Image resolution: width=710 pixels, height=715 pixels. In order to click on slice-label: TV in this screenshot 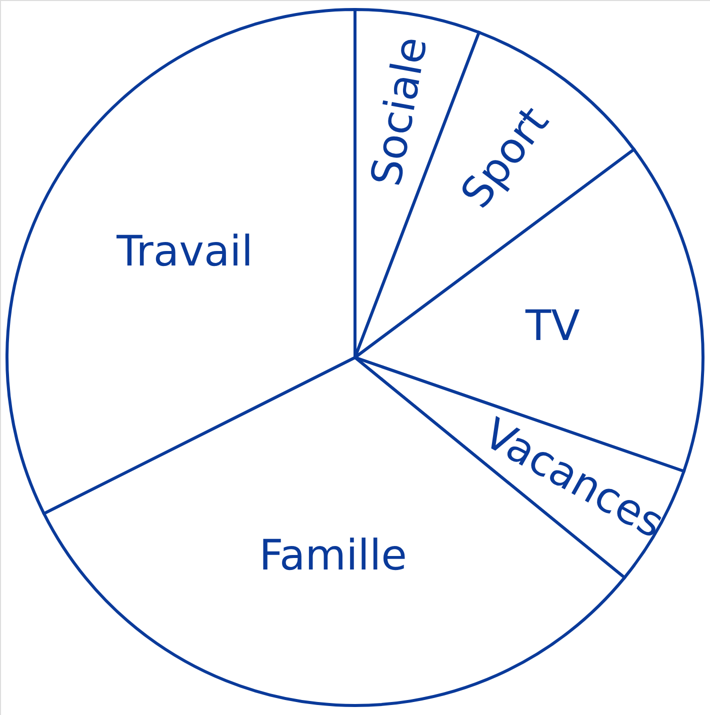, I will do `click(552, 325)`.